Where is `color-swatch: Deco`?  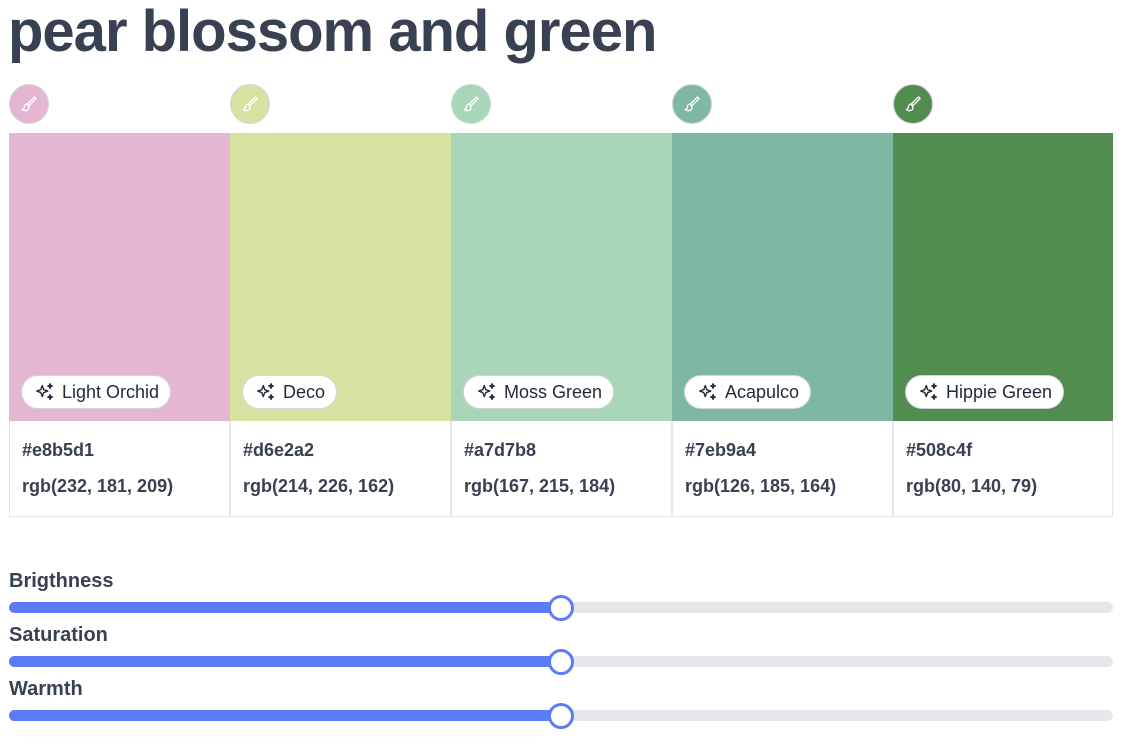
color-swatch: Deco is located at coordinates (340, 277).